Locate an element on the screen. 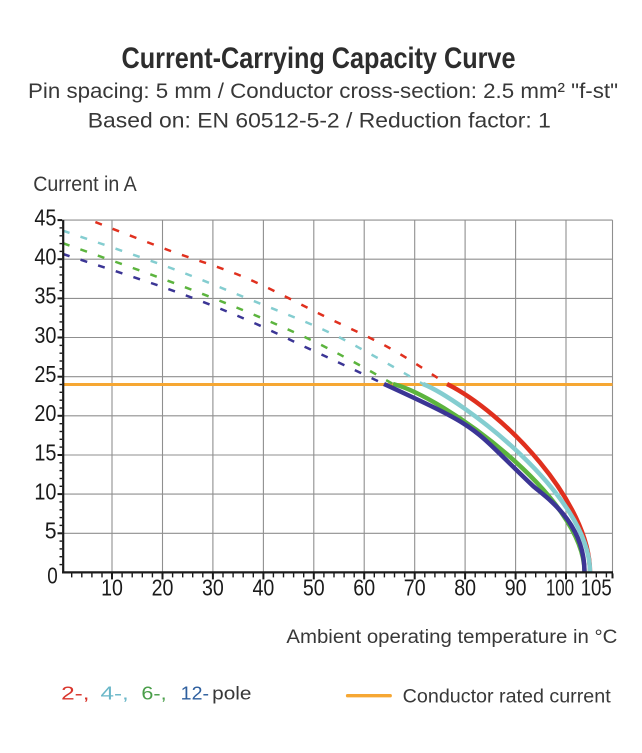 This screenshot has width=642, height=753. svg-text: 100 is located at coordinates (560, 587).